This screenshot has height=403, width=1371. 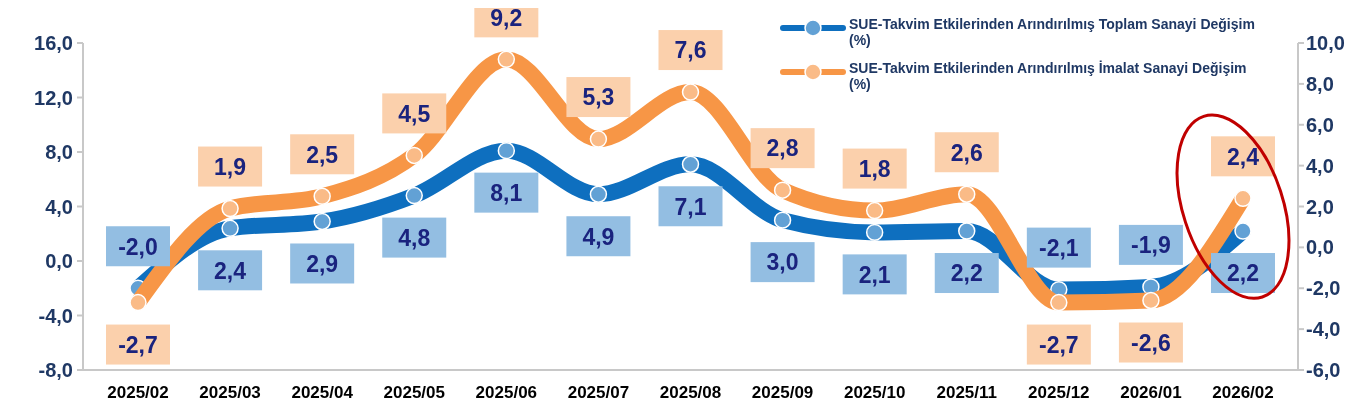 What do you see at coordinates (1323, 329) in the screenshot?
I see `y2-tick-label: -4,0` at bounding box center [1323, 329].